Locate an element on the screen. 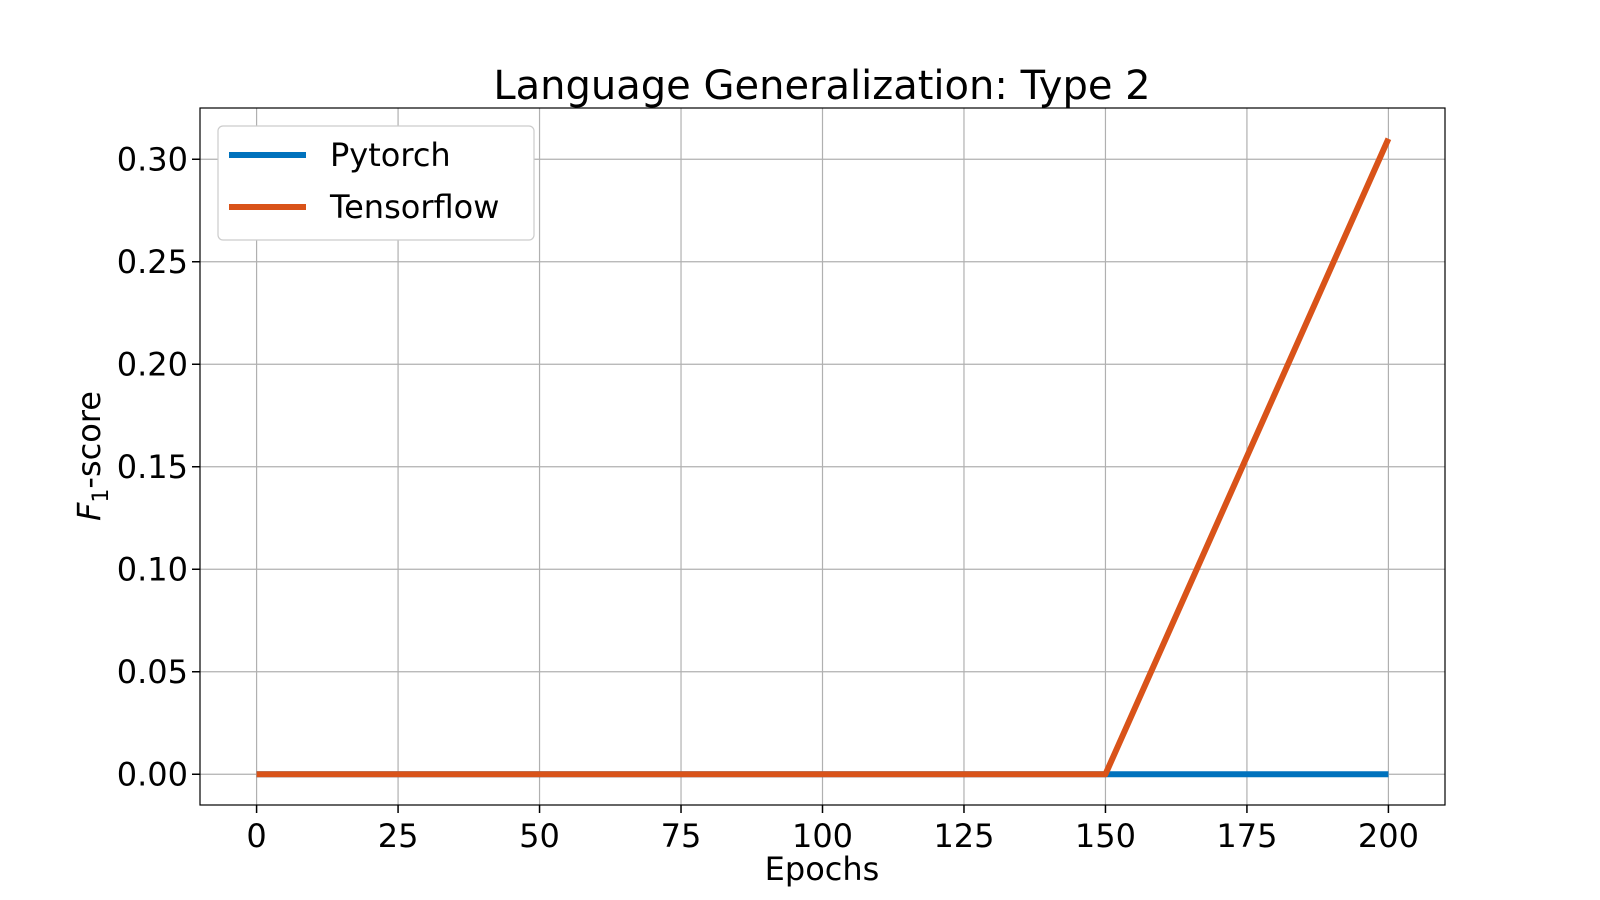  x-axis-ticks: 0 25 50 75 100 125 150 175 200 is located at coordinates (832, 830).